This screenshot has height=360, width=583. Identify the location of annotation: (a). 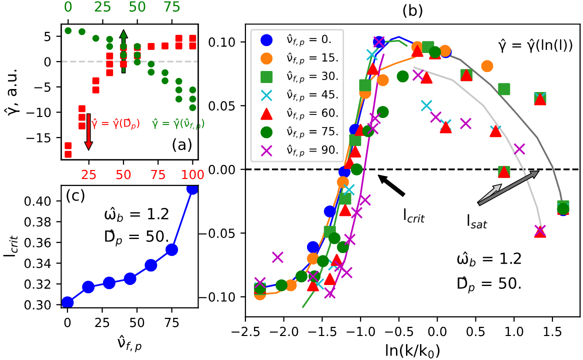
(182, 145).